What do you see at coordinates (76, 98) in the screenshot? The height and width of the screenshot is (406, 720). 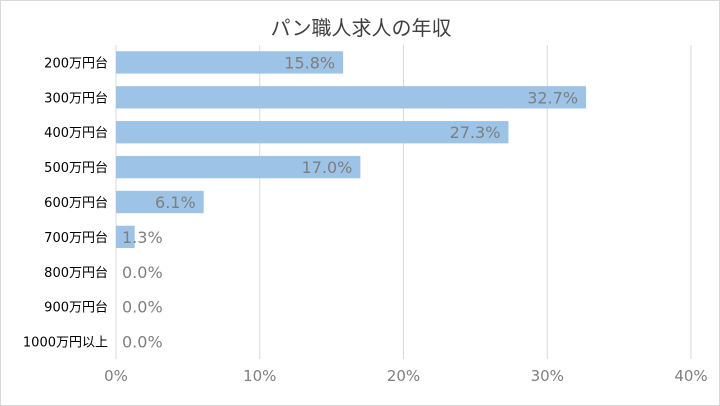 I see `category-label: 300万円台` at bounding box center [76, 98].